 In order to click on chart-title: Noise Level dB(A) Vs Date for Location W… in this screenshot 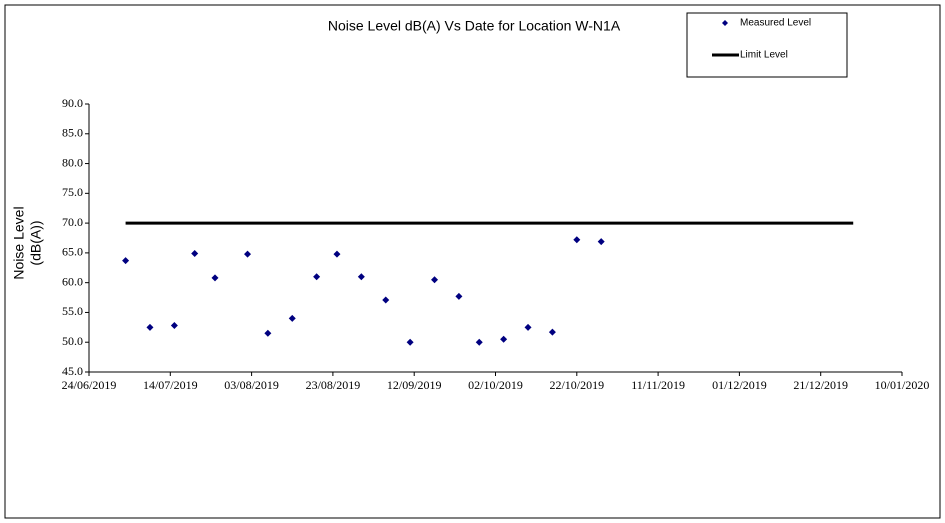, I will do `click(474, 26)`.